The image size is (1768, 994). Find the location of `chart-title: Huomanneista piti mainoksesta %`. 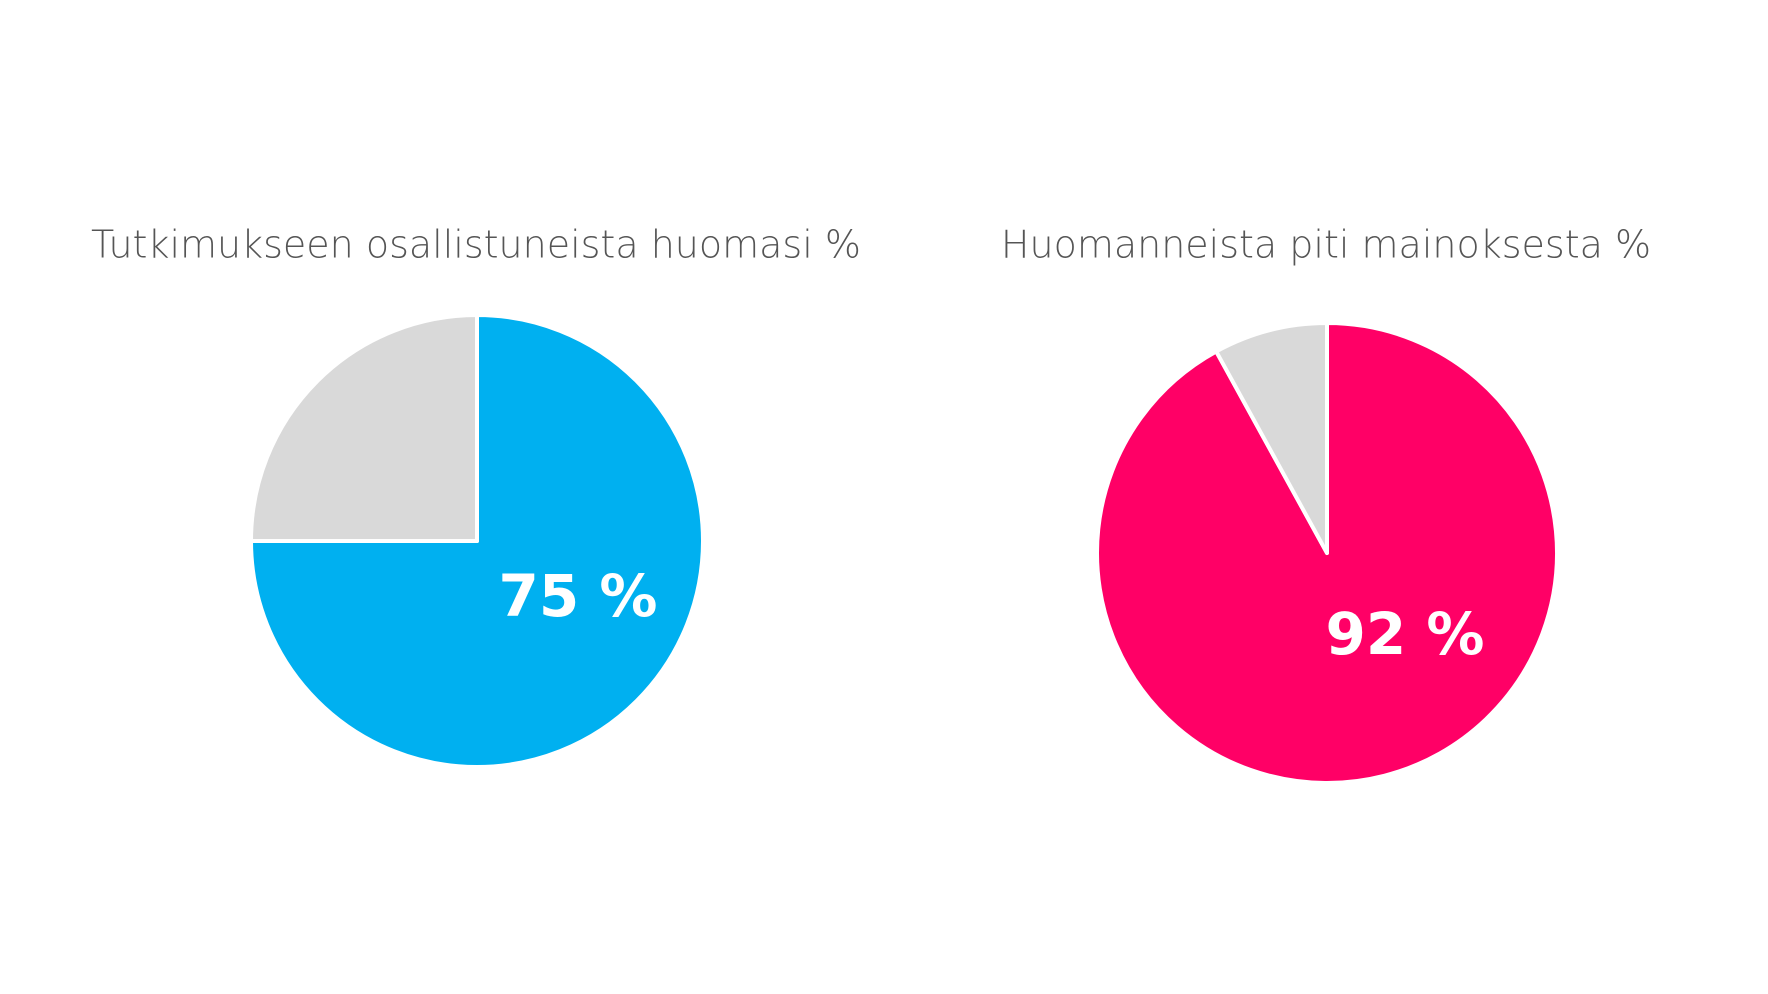

chart-title: Huomanneista piti mainoksesta % is located at coordinates (1326, 245).